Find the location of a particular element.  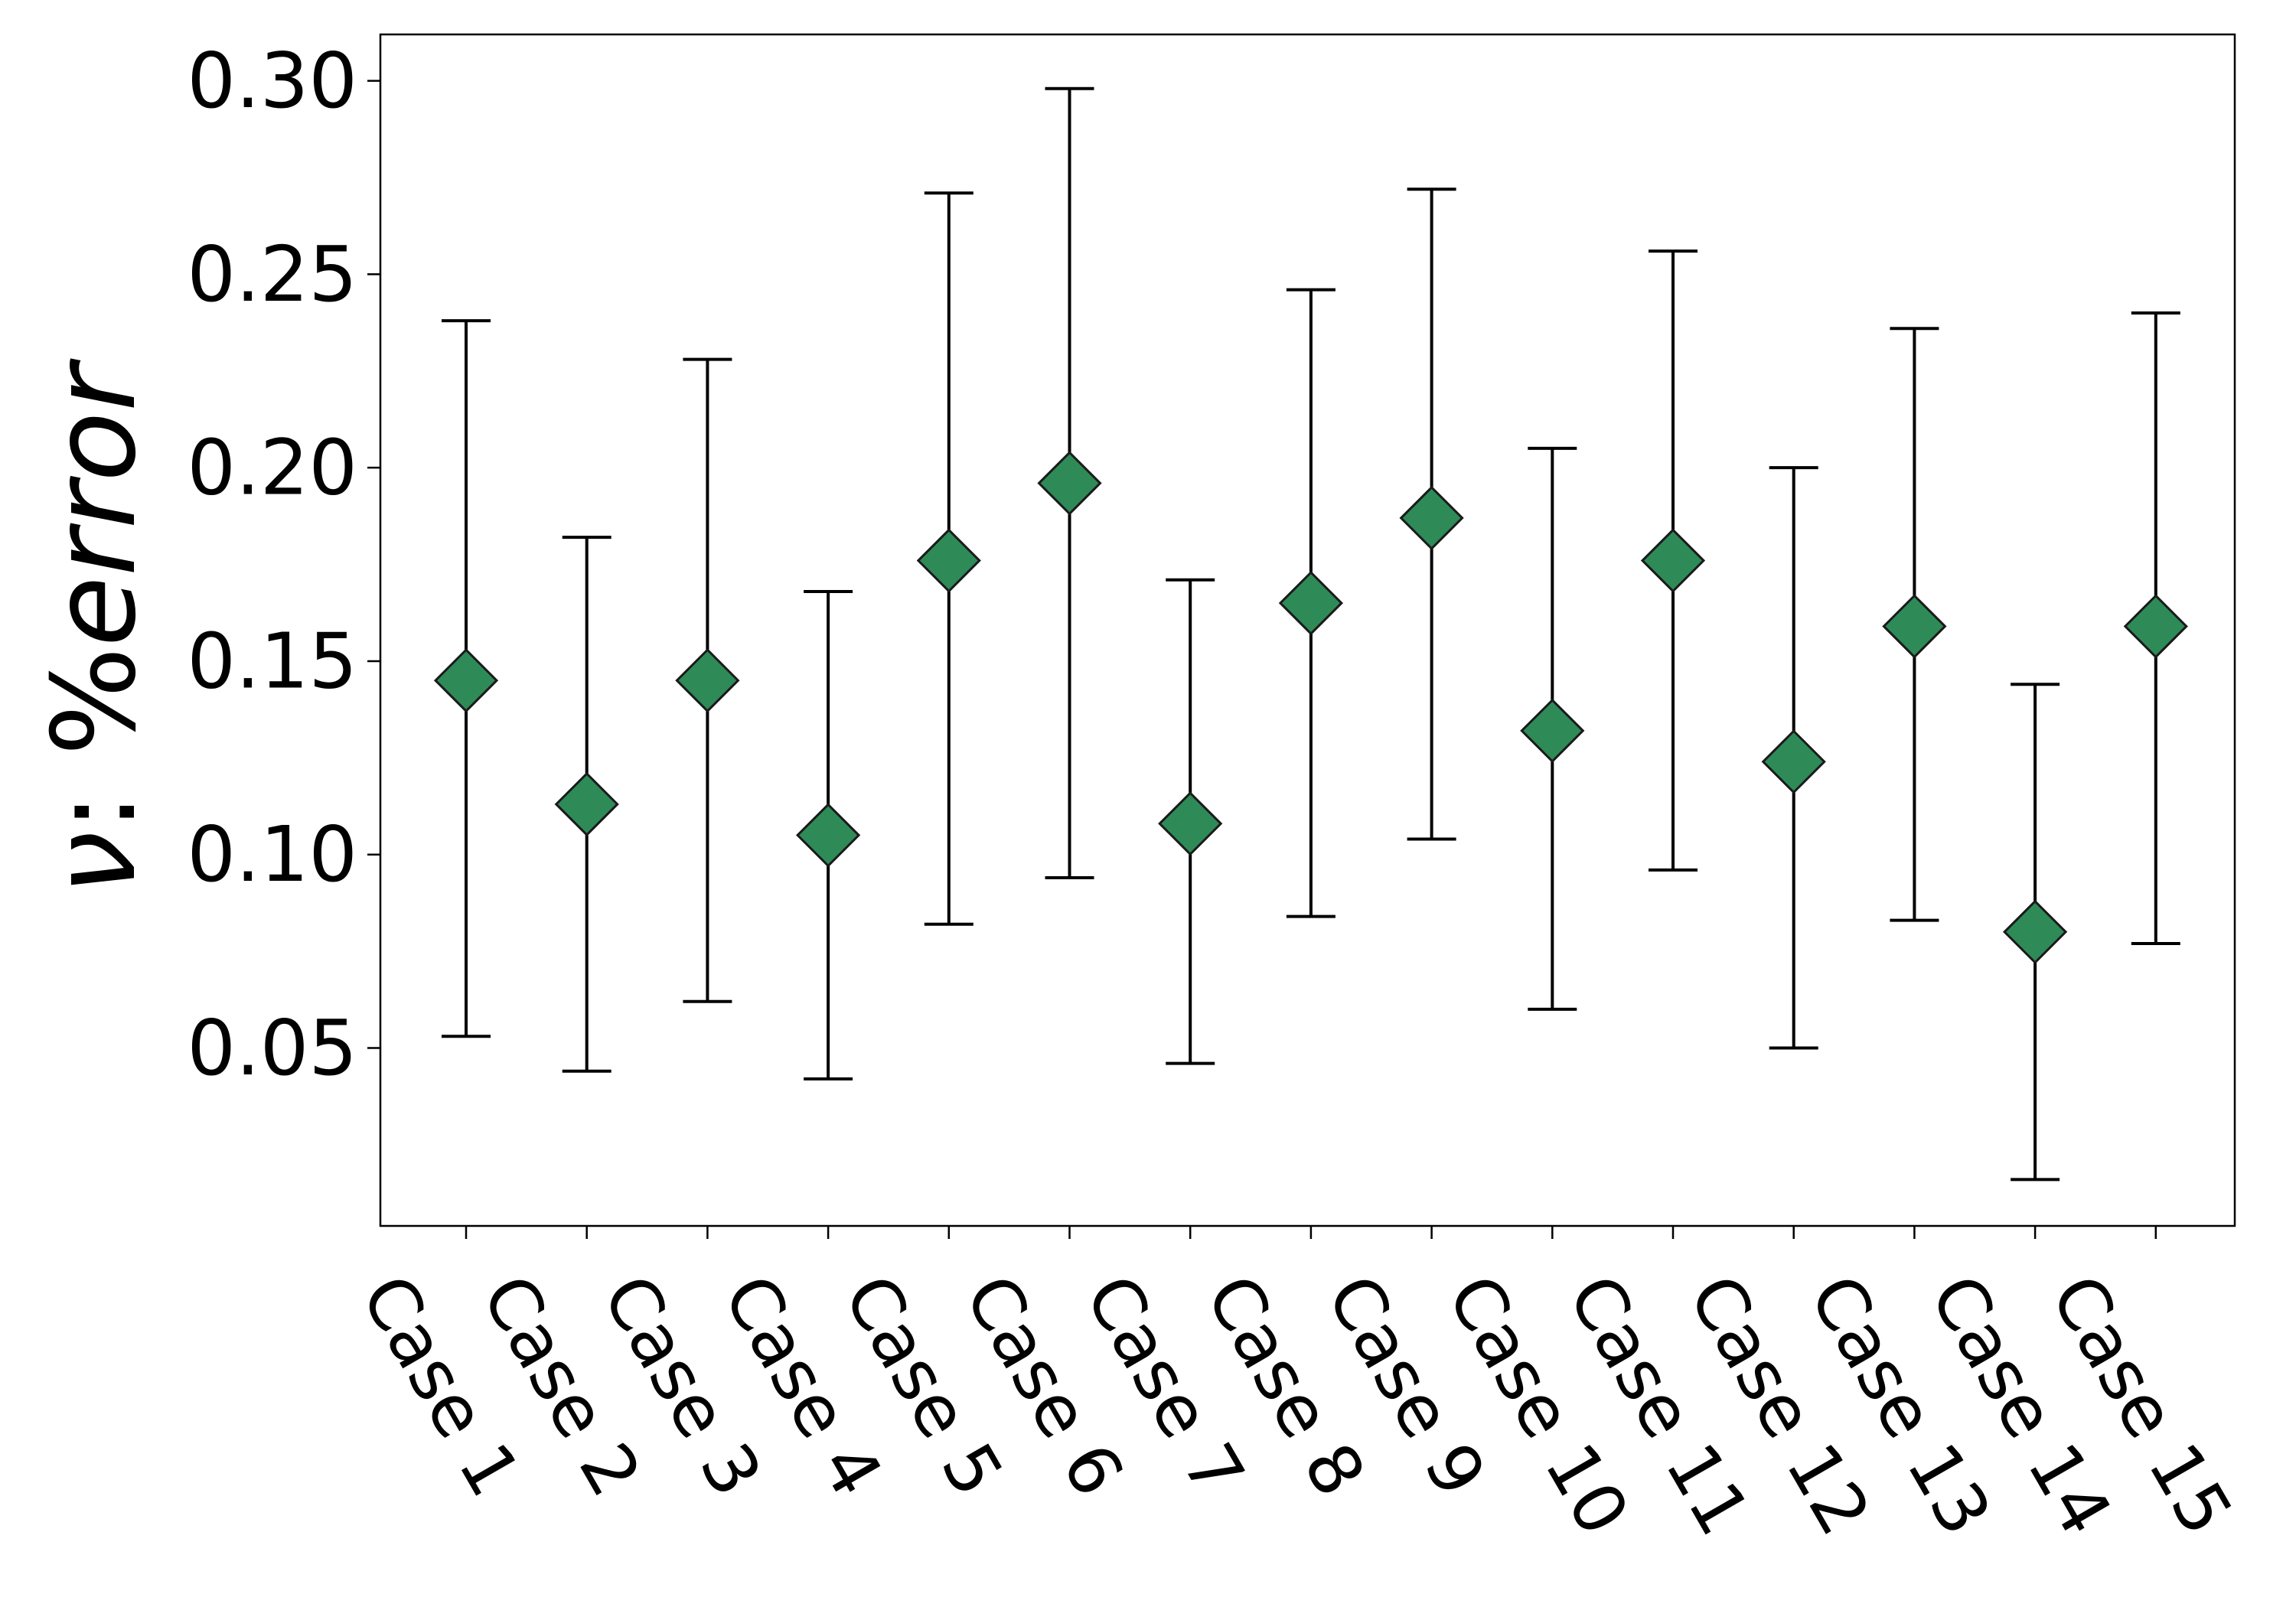

y-tick-label: 0.30 is located at coordinates (272, 80).